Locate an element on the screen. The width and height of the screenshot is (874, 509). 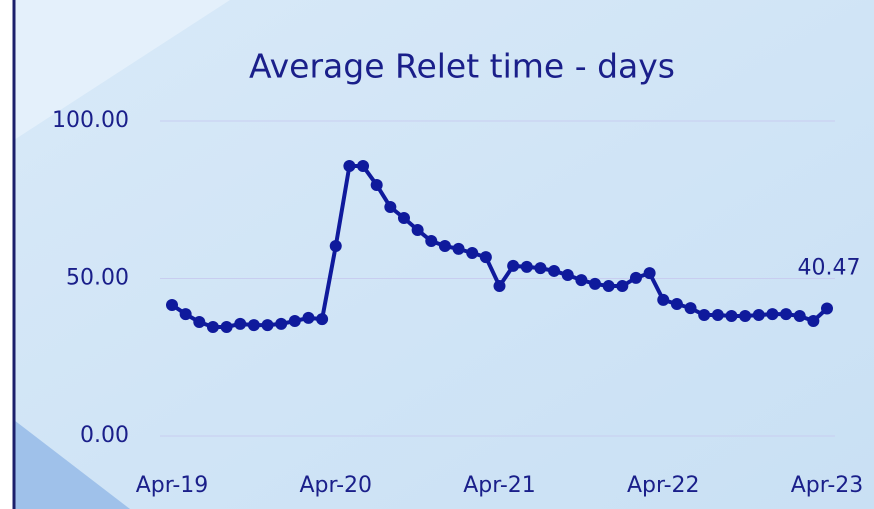
x-tick-label: Apr-20 is located at coordinates (335, 485).